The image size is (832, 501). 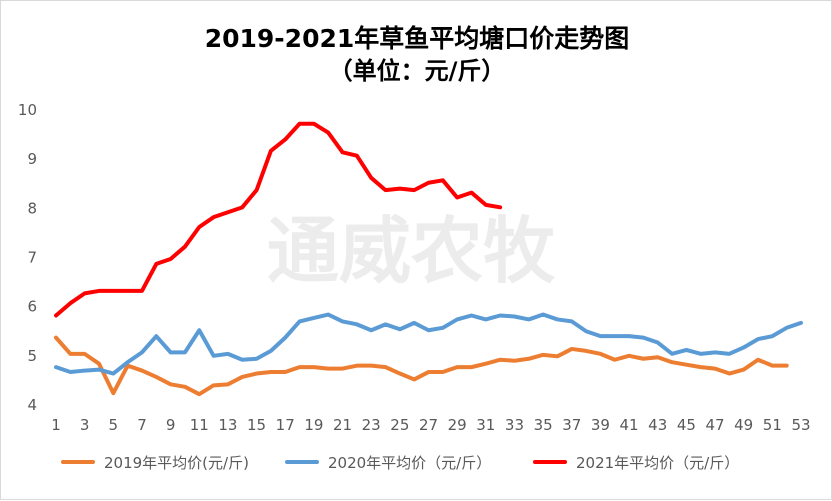 What do you see at coordinates (32, 356) in the screenshot?
I see `y-tick-label: 5` at bounding box center [32, 356].